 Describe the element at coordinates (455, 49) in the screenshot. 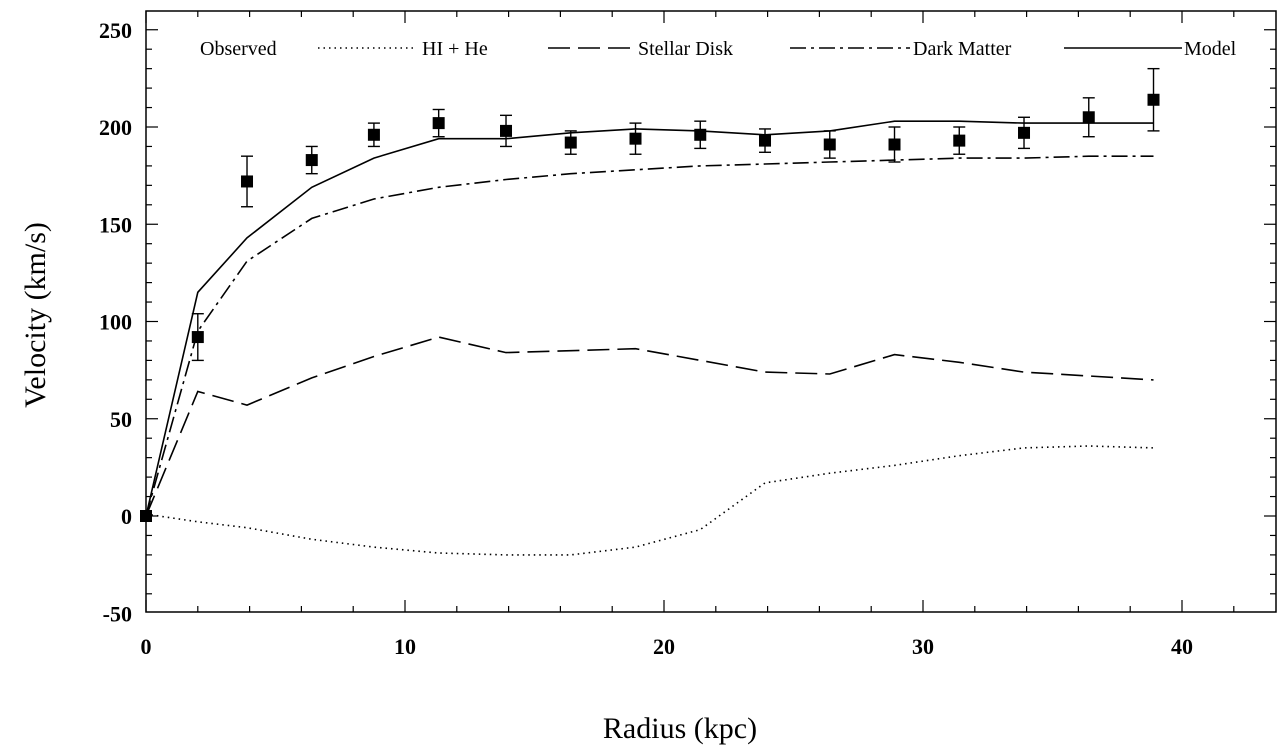

I see `legend-label-hi-he: HI + He` at that location.